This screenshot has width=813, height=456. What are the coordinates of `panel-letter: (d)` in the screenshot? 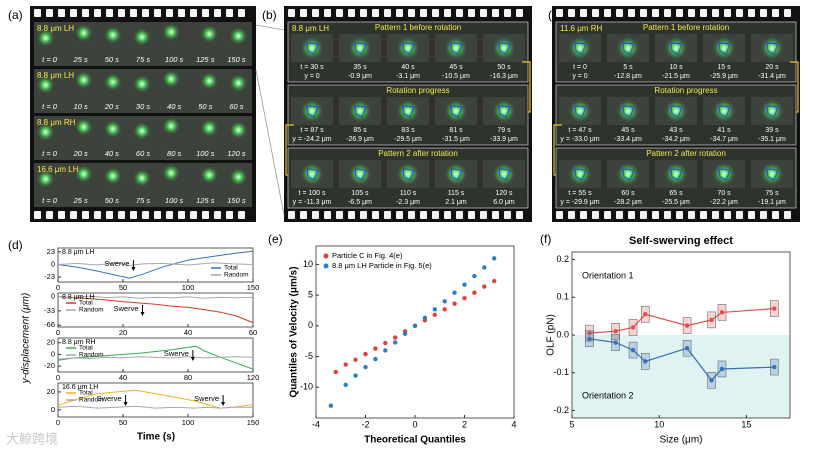 It's located at (15, 245).